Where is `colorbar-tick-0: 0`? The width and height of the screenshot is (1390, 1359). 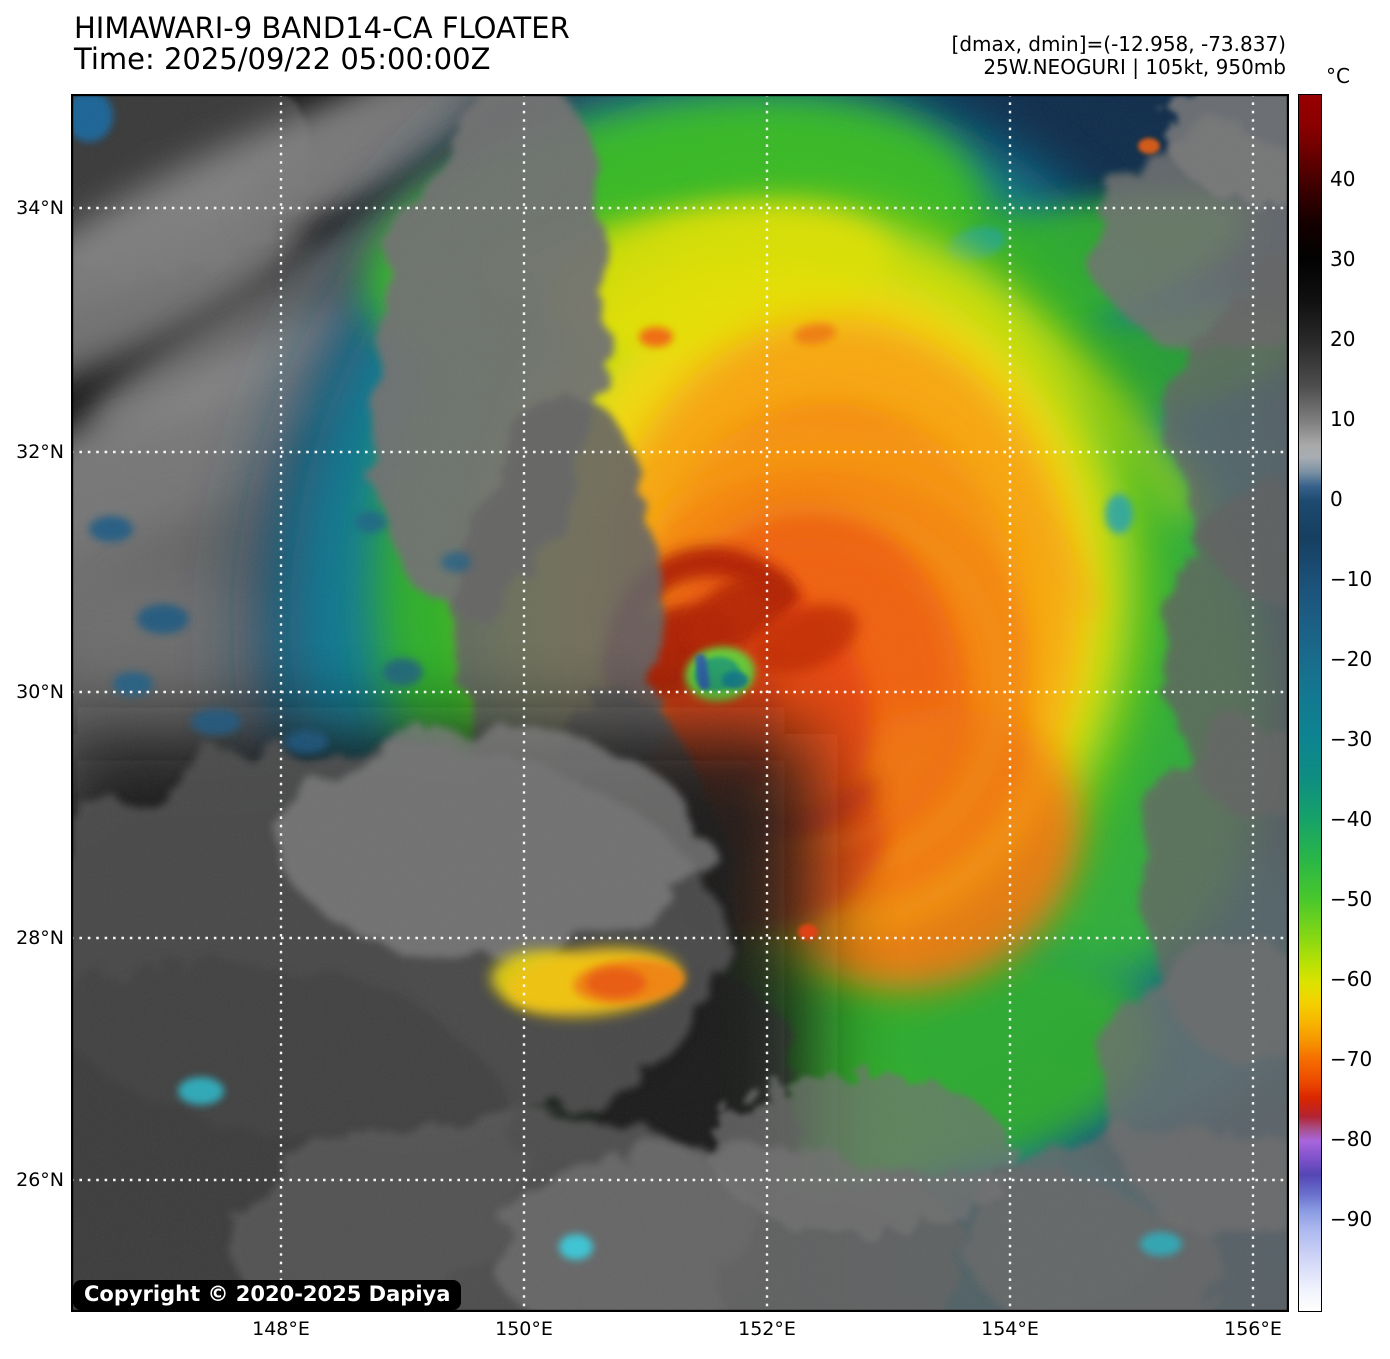
colorbar-tick-0: 0 is located at coordinates (1336, 499).